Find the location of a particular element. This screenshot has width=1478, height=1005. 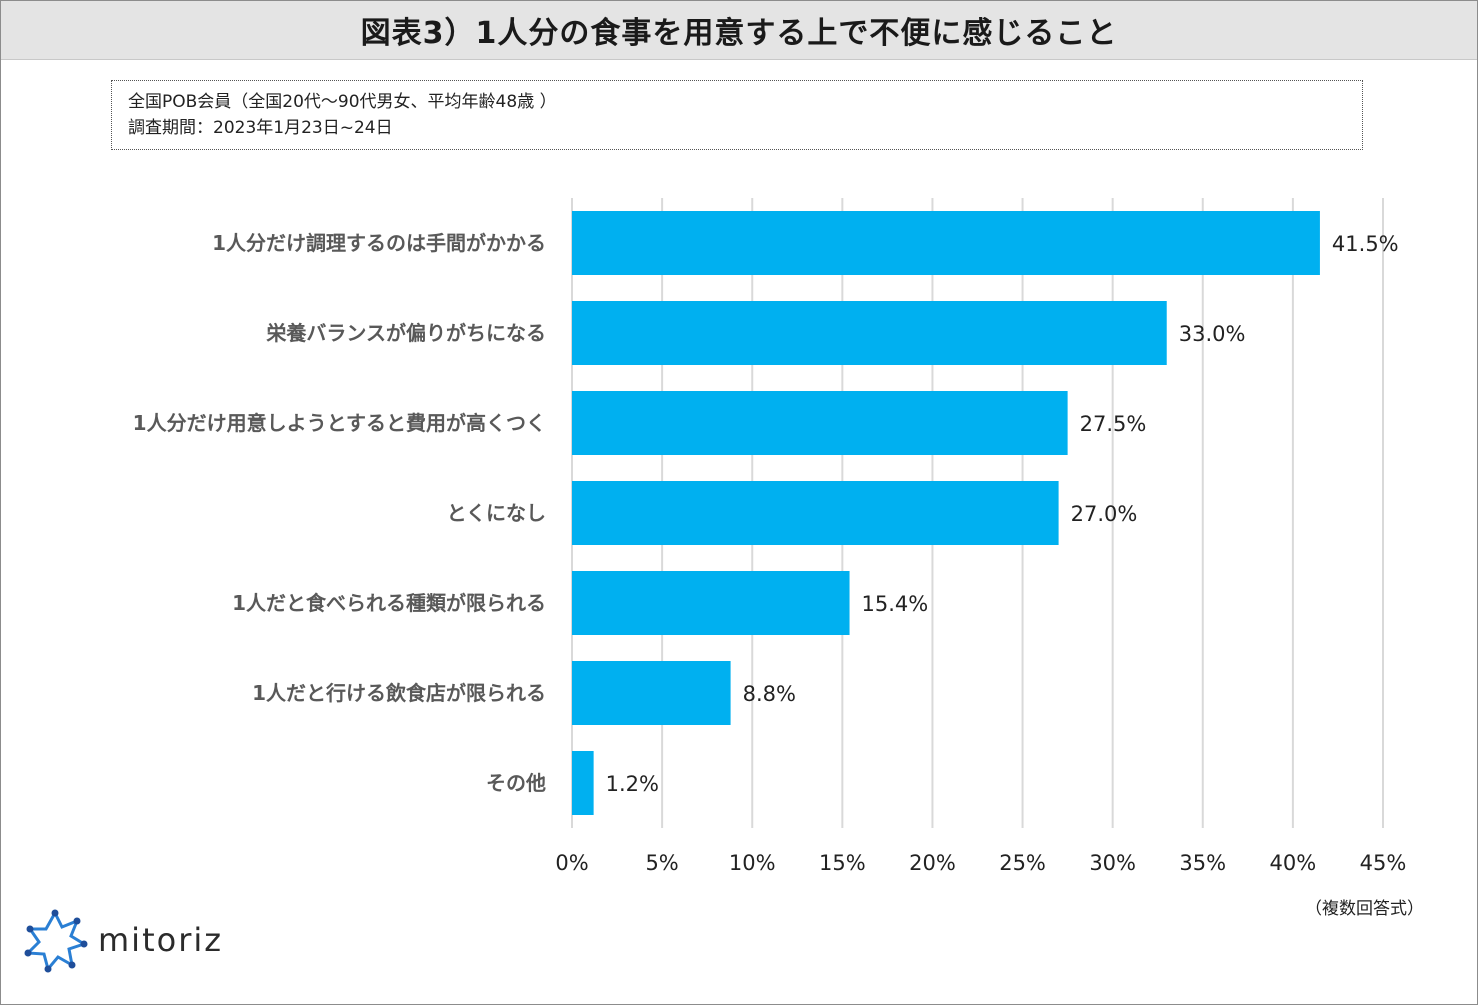

category-label: 1人分だけ調理するのは手間がかかる is located at coordinates (379, 243).